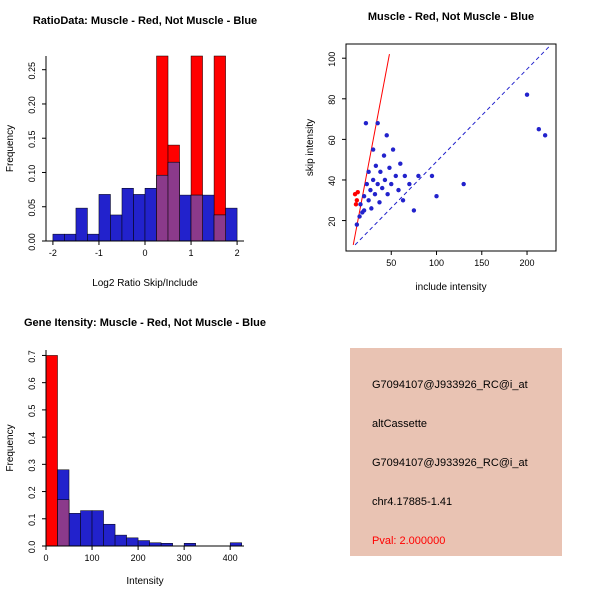  What do you see at coordinates (451, 17) in the screenshot?
I see `chart-title: Muscle - Red, Not Muscle - Blue` at bounding box center [451, 17].